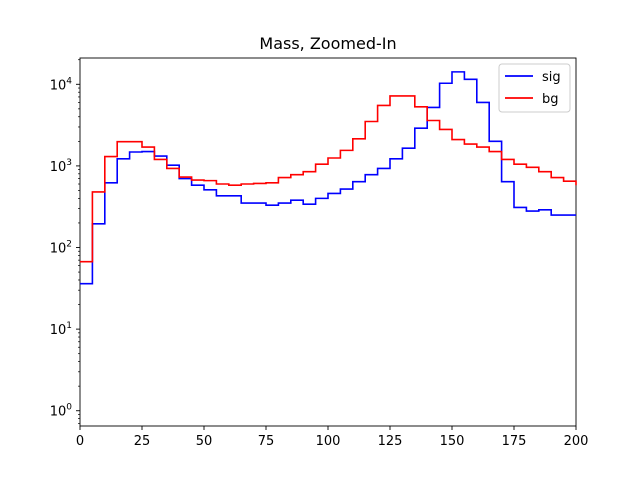 The width and height of the screenshot is (640, 480). Describe the element at coordinates (266, 441) in the screenshot. I see `x-tick-label: 75` at that location.